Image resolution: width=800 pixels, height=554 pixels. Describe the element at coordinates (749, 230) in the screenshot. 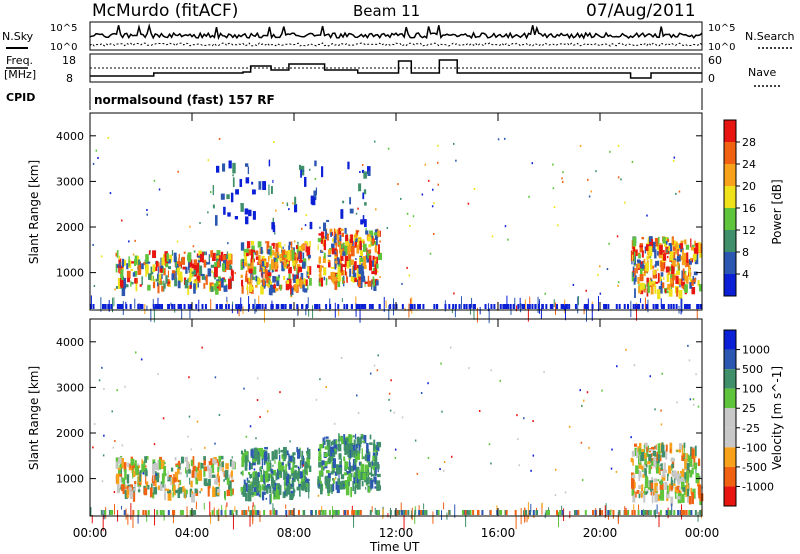

I see `power-colorbar-tick-label: 12` at that location.